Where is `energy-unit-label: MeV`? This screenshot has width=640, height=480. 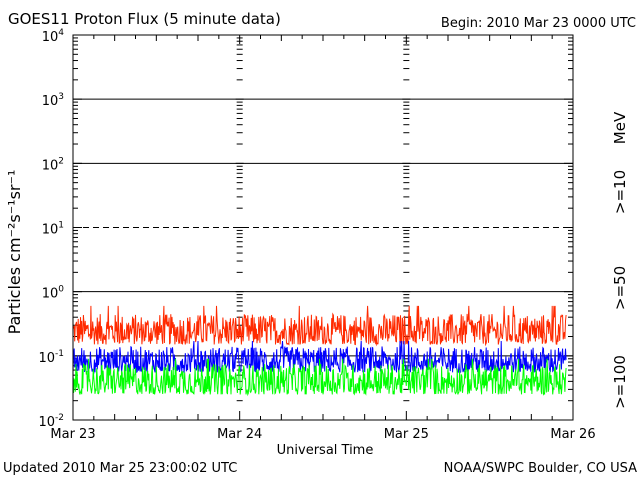
energy-unit-label: MeV is located at coordinates (620, 127).